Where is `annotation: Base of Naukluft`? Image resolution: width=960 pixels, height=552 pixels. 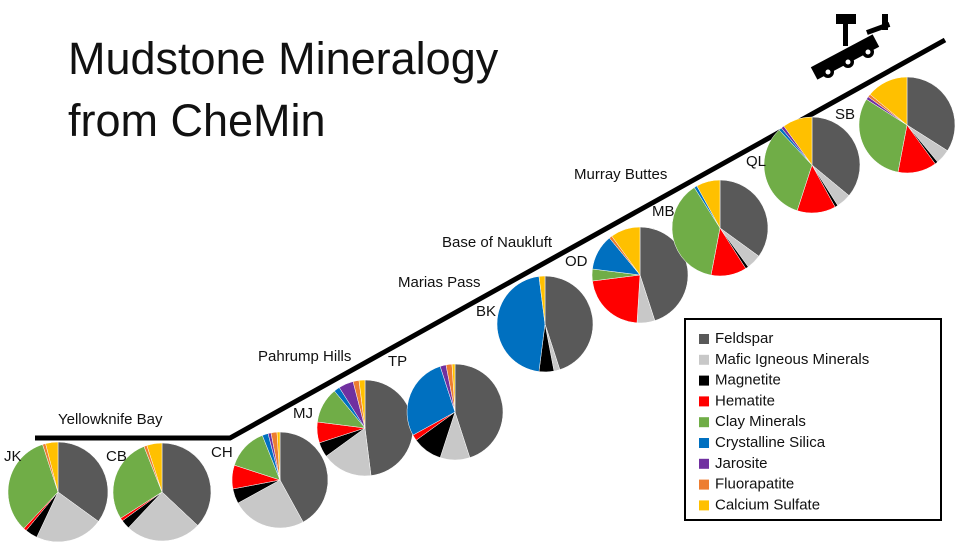
annotation: Base of Naukluft is located at coordinates (497, 242).